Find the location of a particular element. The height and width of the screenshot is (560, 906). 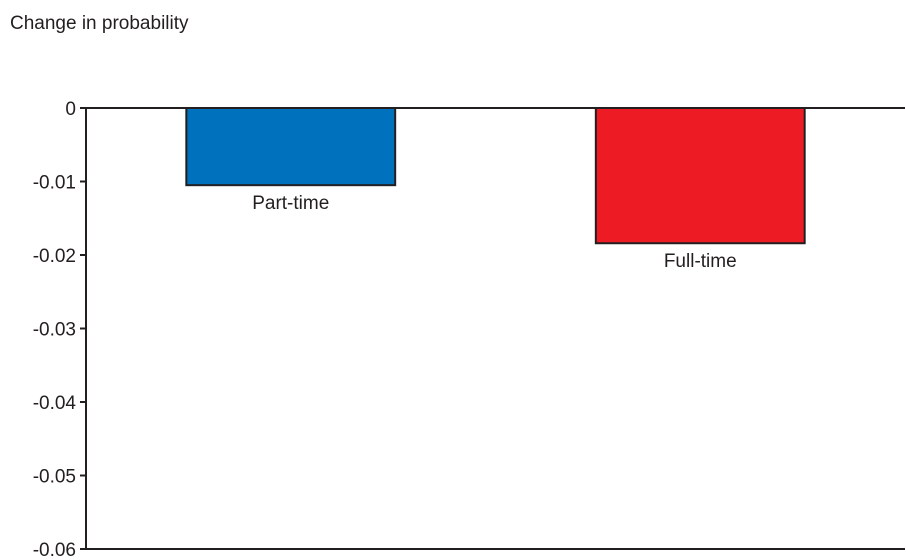

y-tick-label: -0.02 is located at coordinates (54, 256).